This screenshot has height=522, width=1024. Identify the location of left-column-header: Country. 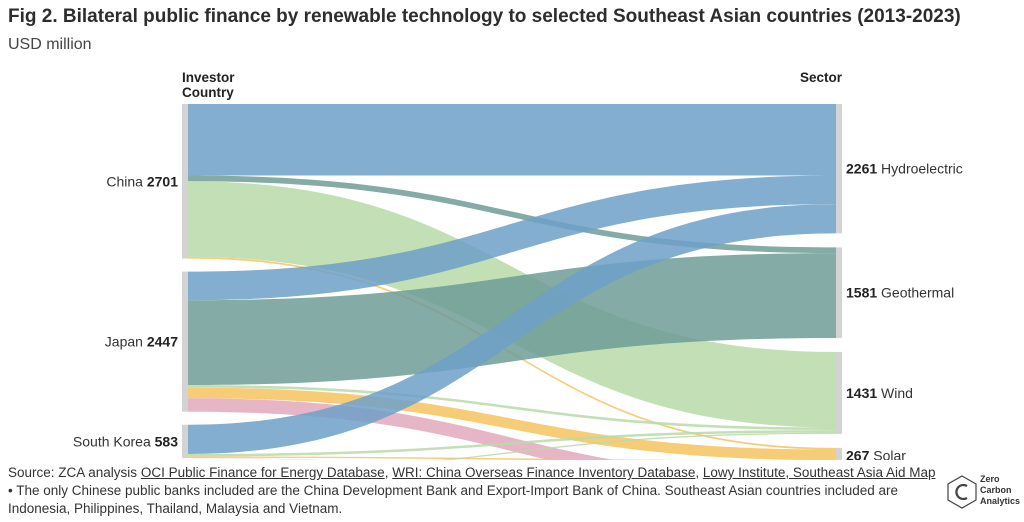
(208, 92).